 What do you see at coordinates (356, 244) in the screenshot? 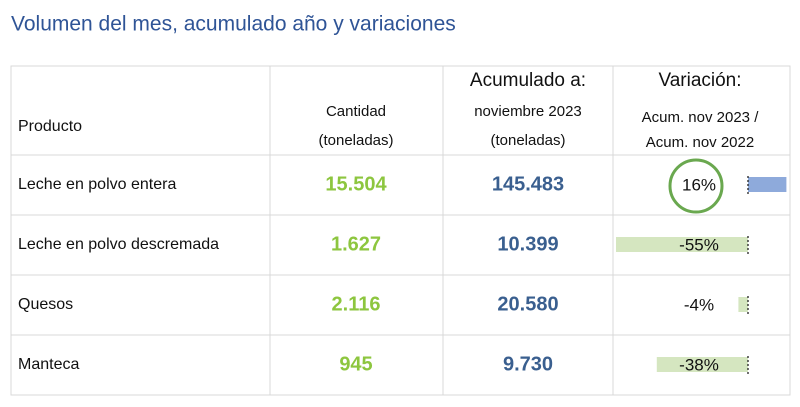
I see `cantidad: 1.627` at bounding box center [356, 244].